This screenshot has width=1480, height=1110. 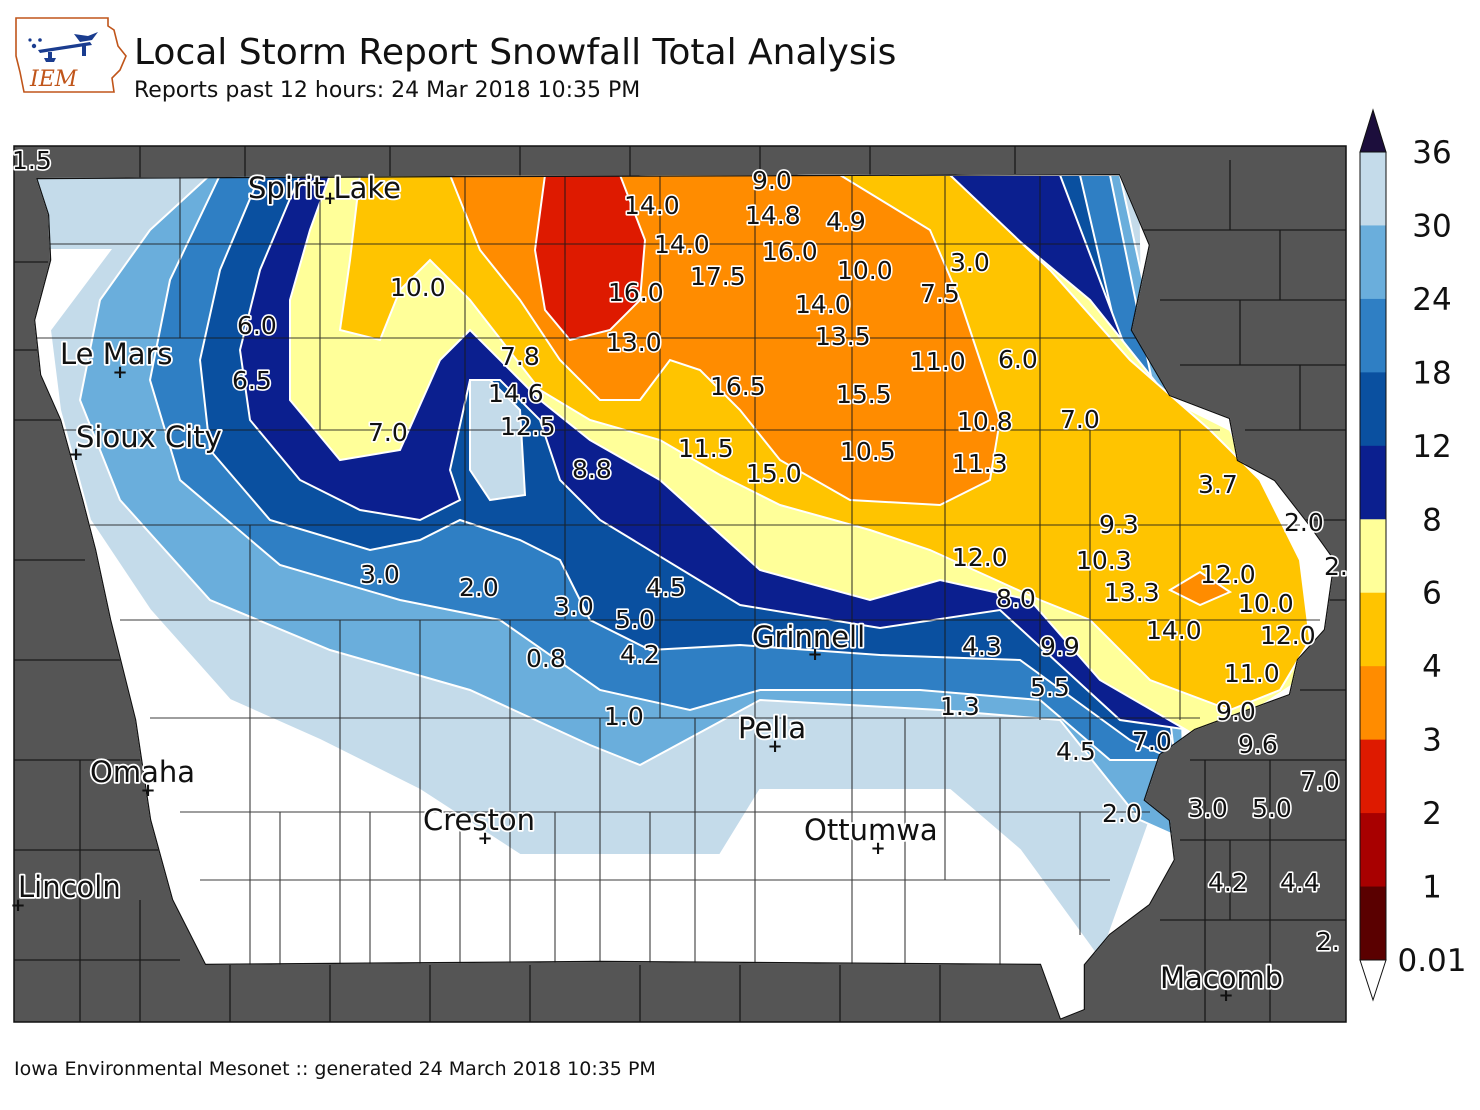 What do you see at coordinates (738, 386) in the screenshot?
I see `snowfall-report-value: 16.5` at bounding box center [738, 386].